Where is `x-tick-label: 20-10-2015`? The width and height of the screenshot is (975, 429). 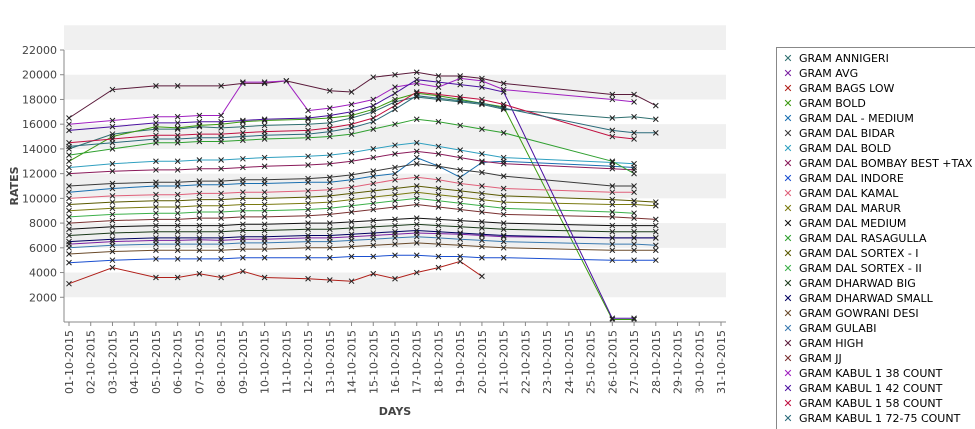 x-tick-label: 20-10-2015 is located at coordinates (482, 362).